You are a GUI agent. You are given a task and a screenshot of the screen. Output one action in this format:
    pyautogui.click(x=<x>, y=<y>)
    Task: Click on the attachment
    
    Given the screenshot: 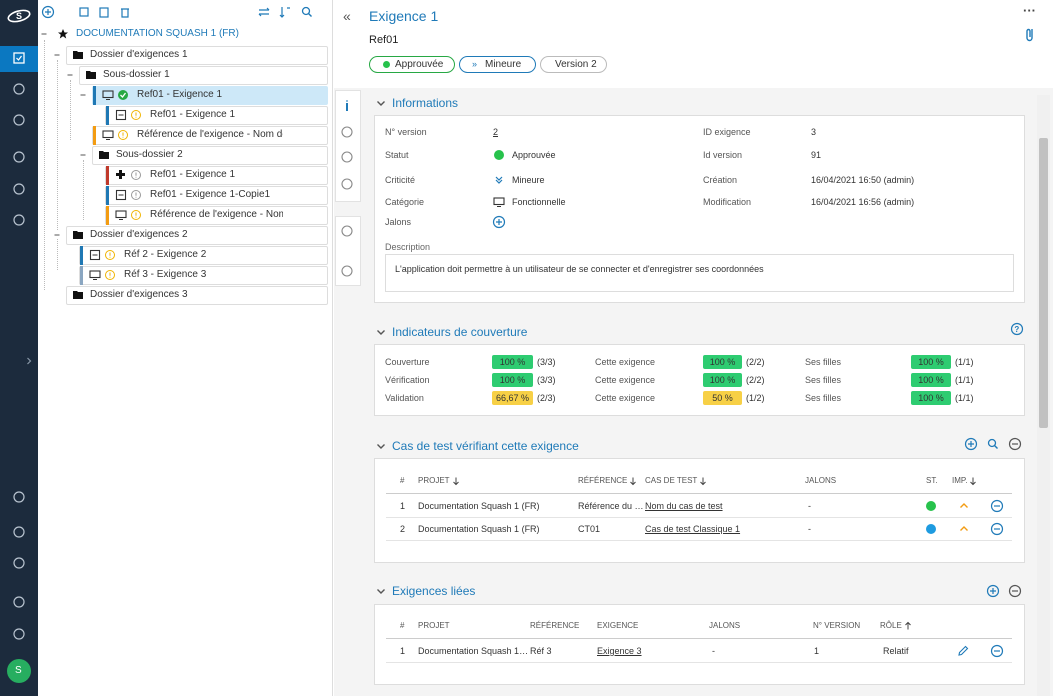 What is the action you would take?
    pyautogui.click(x=1030, y=35)
    